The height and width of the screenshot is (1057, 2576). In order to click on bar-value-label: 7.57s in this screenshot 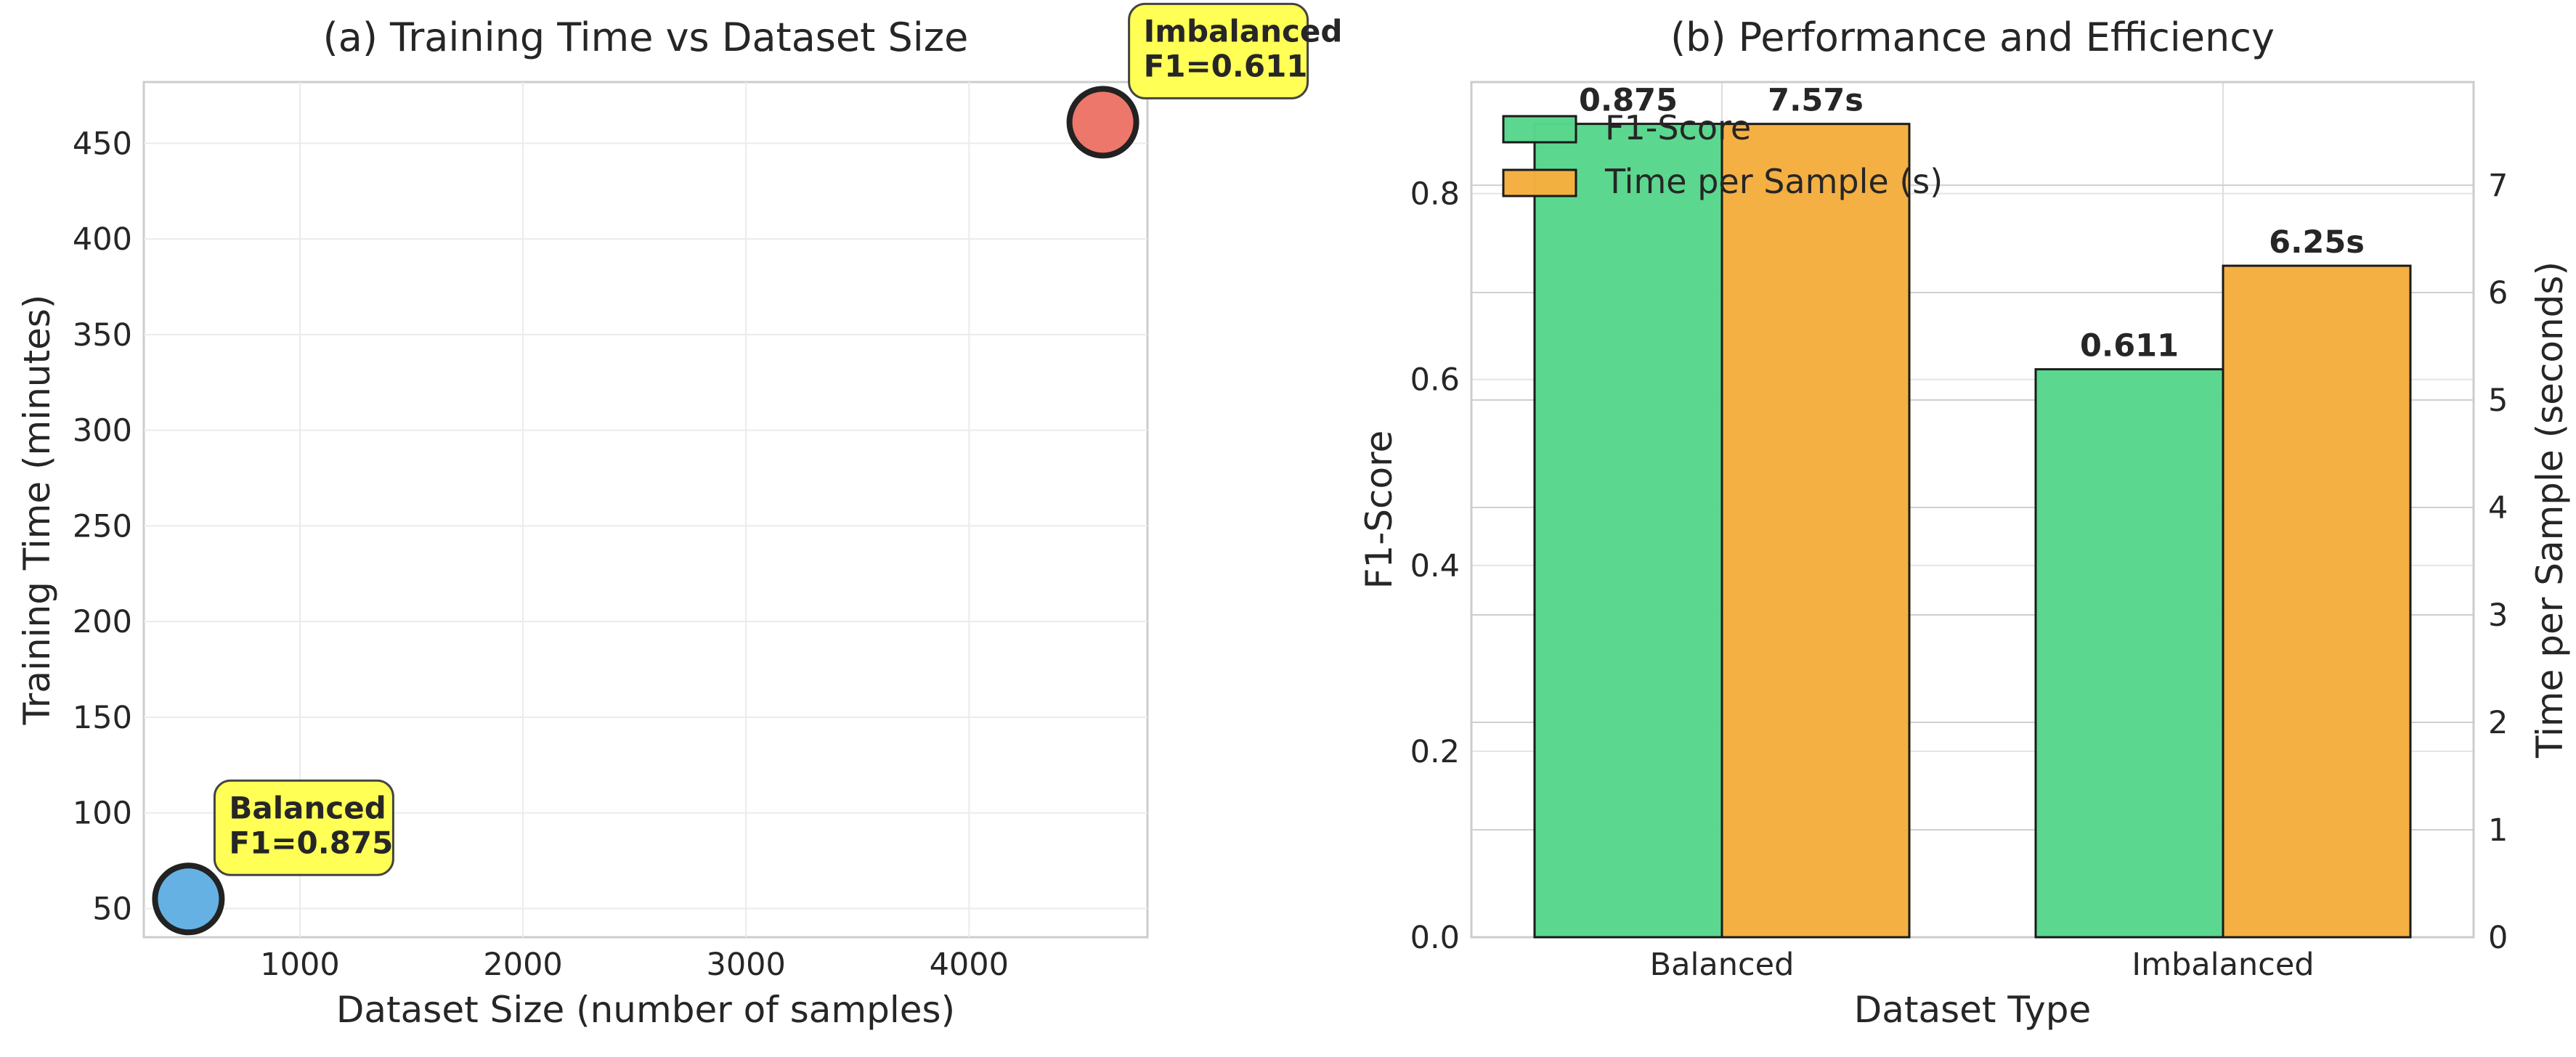, I will do `click(1816, 101)`.